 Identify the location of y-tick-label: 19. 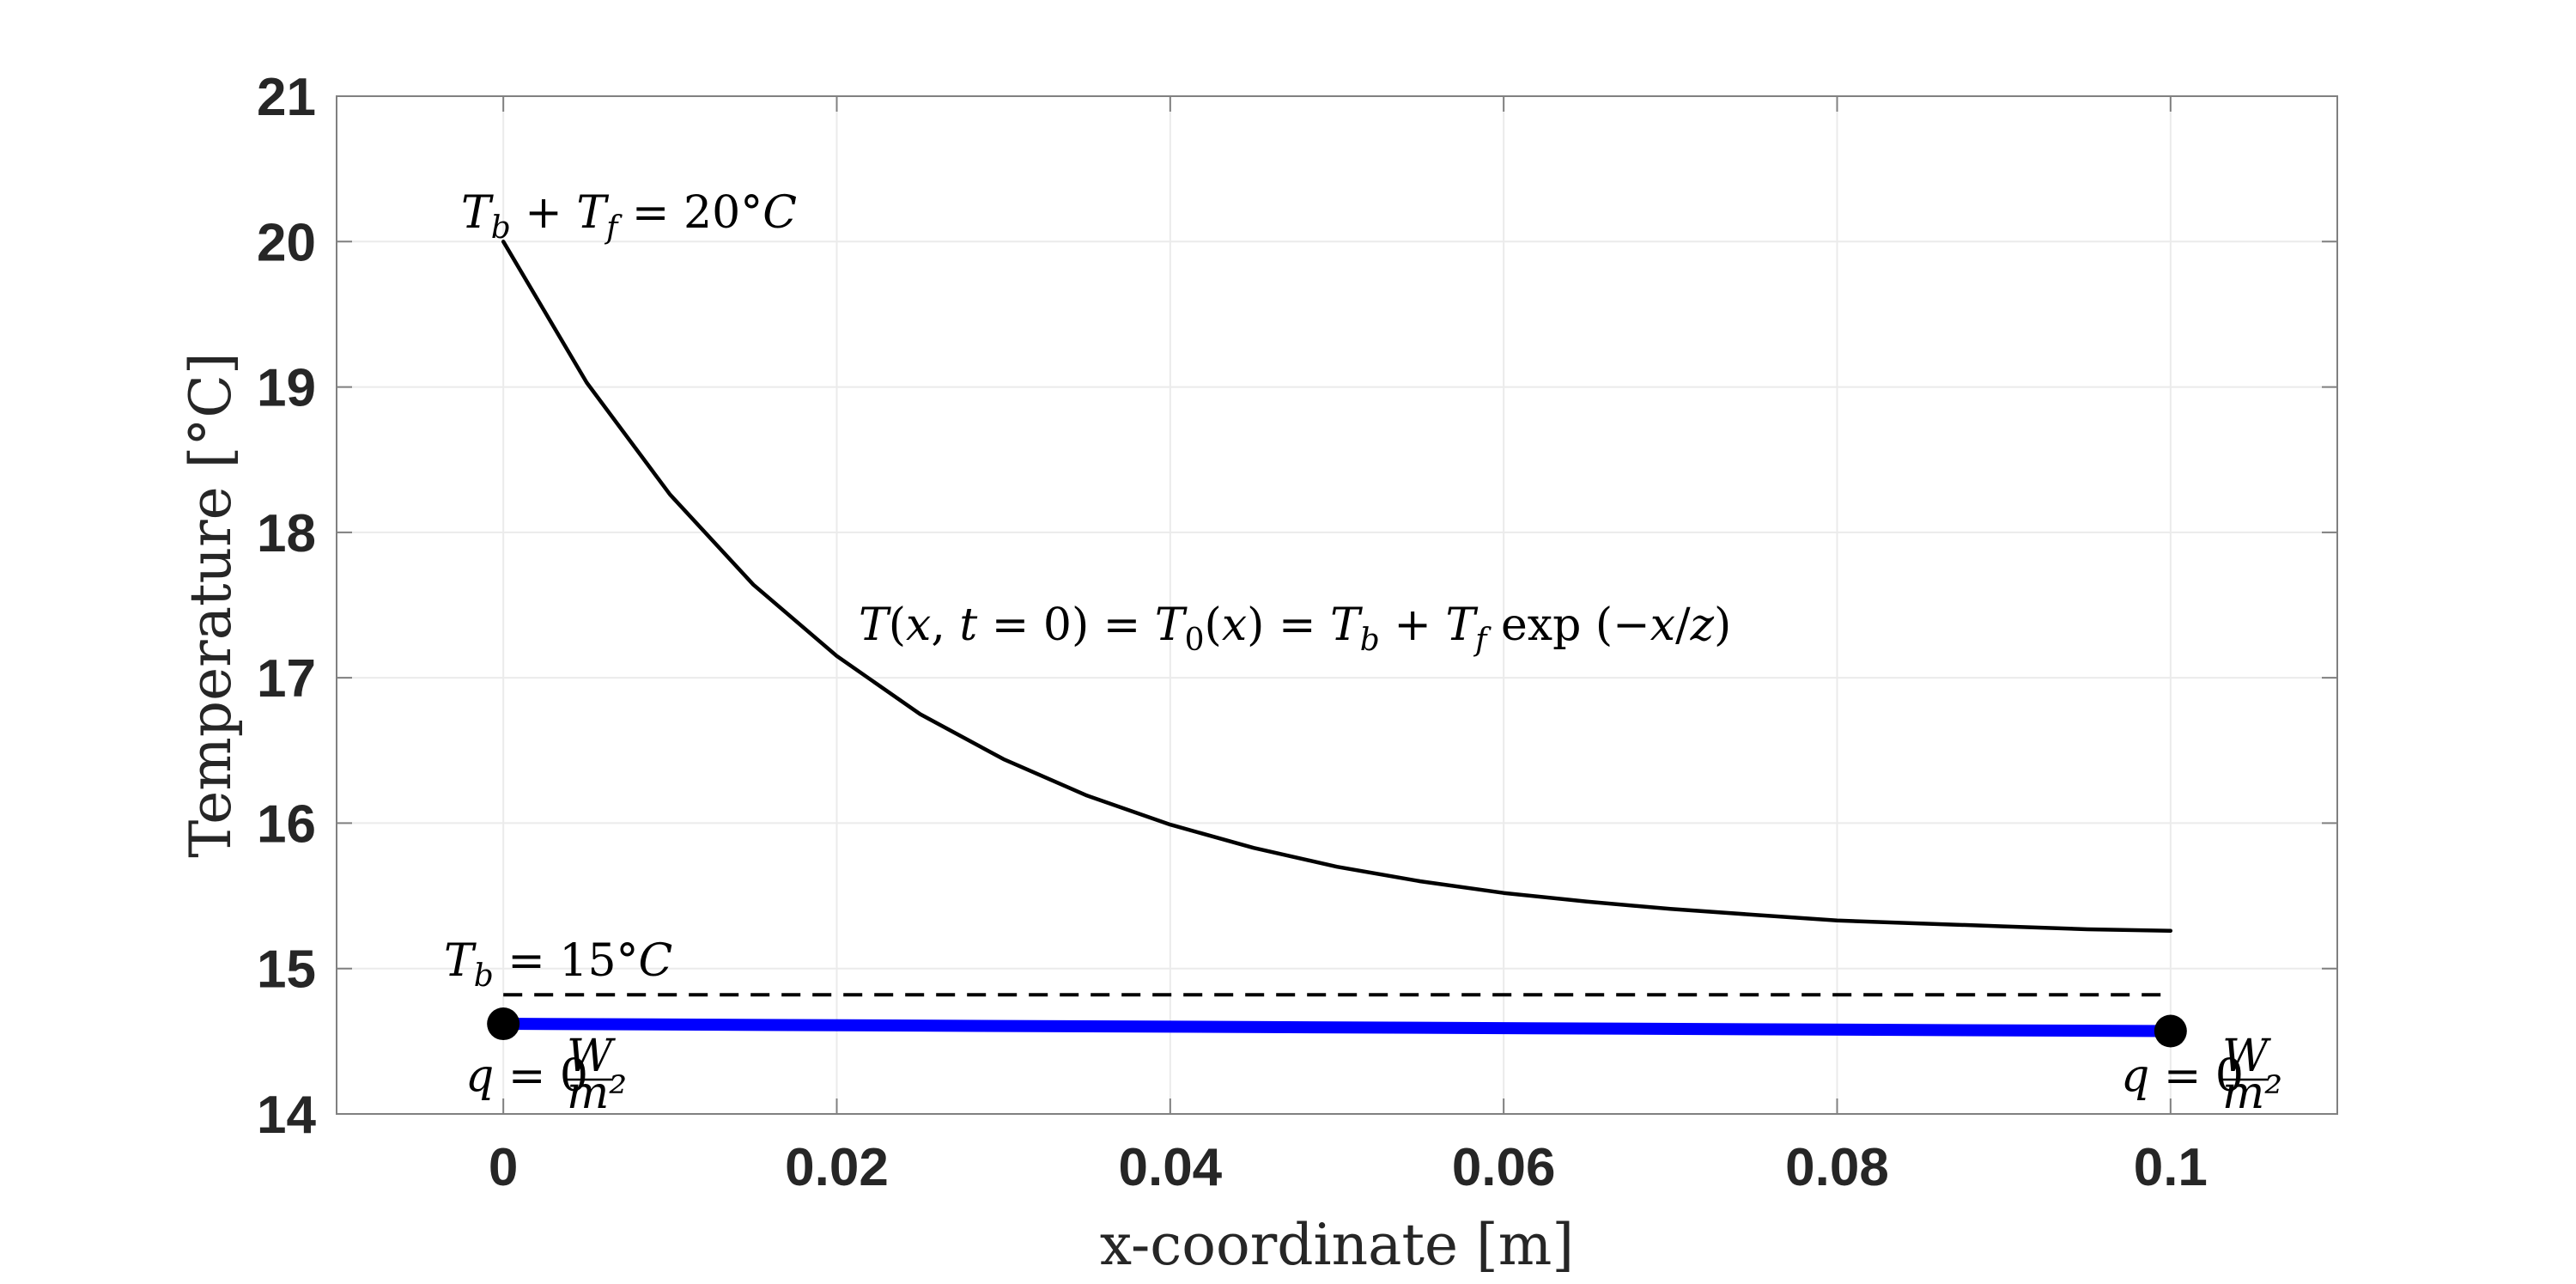
(286, 388).